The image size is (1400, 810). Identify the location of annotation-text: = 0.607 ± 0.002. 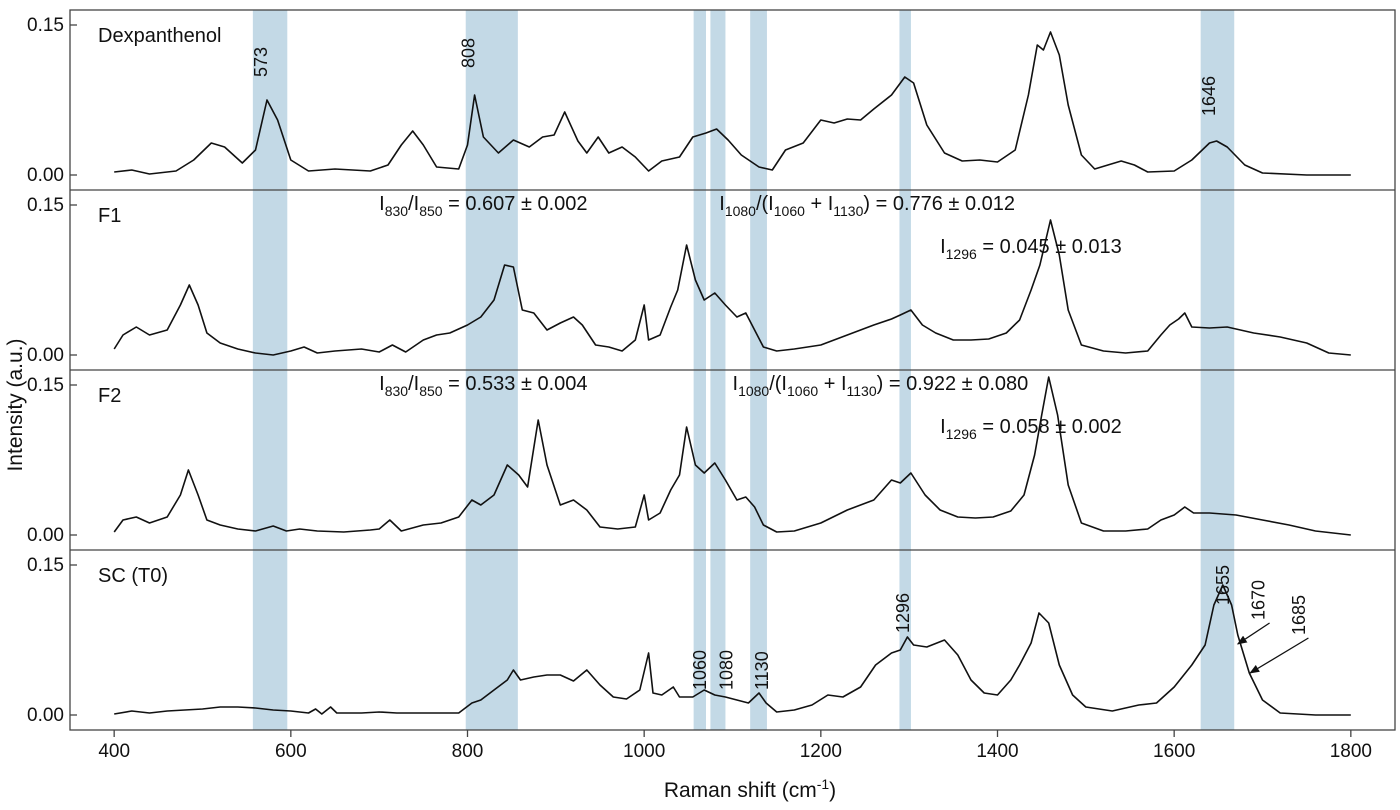
(515, 204).